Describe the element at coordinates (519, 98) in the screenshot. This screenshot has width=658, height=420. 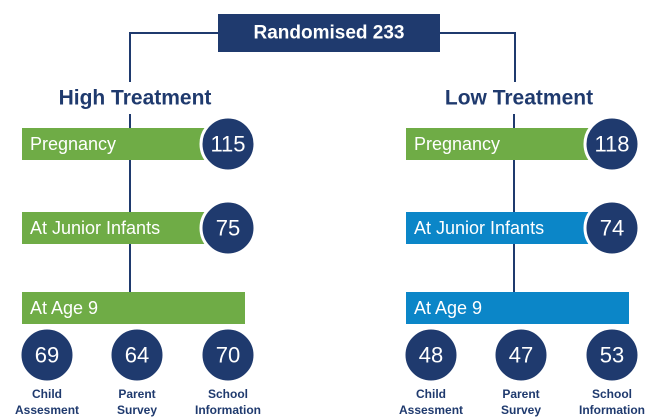
I see `arm-title: Low Treatment` at that location.